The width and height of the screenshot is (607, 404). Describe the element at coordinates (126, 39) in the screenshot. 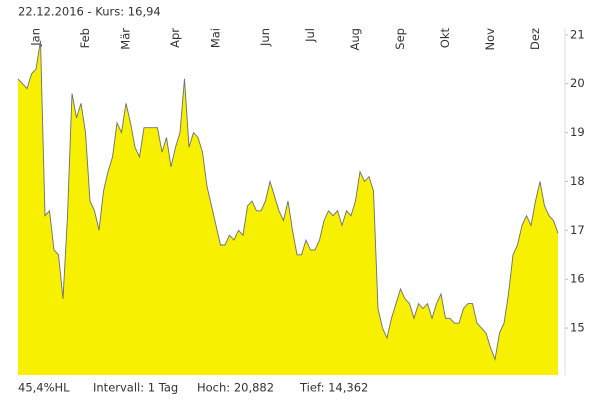

I see `x-tick-label: Mär` at that location.